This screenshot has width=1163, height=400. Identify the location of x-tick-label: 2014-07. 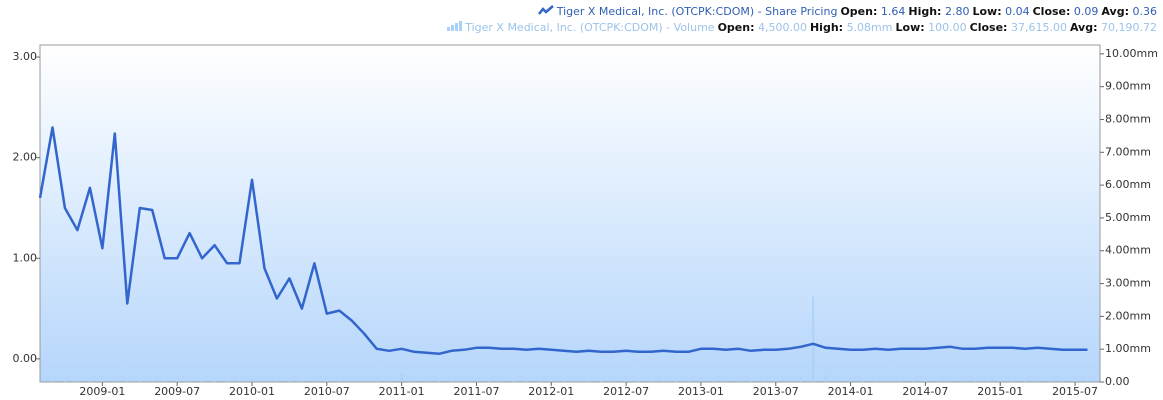
(925, 391).